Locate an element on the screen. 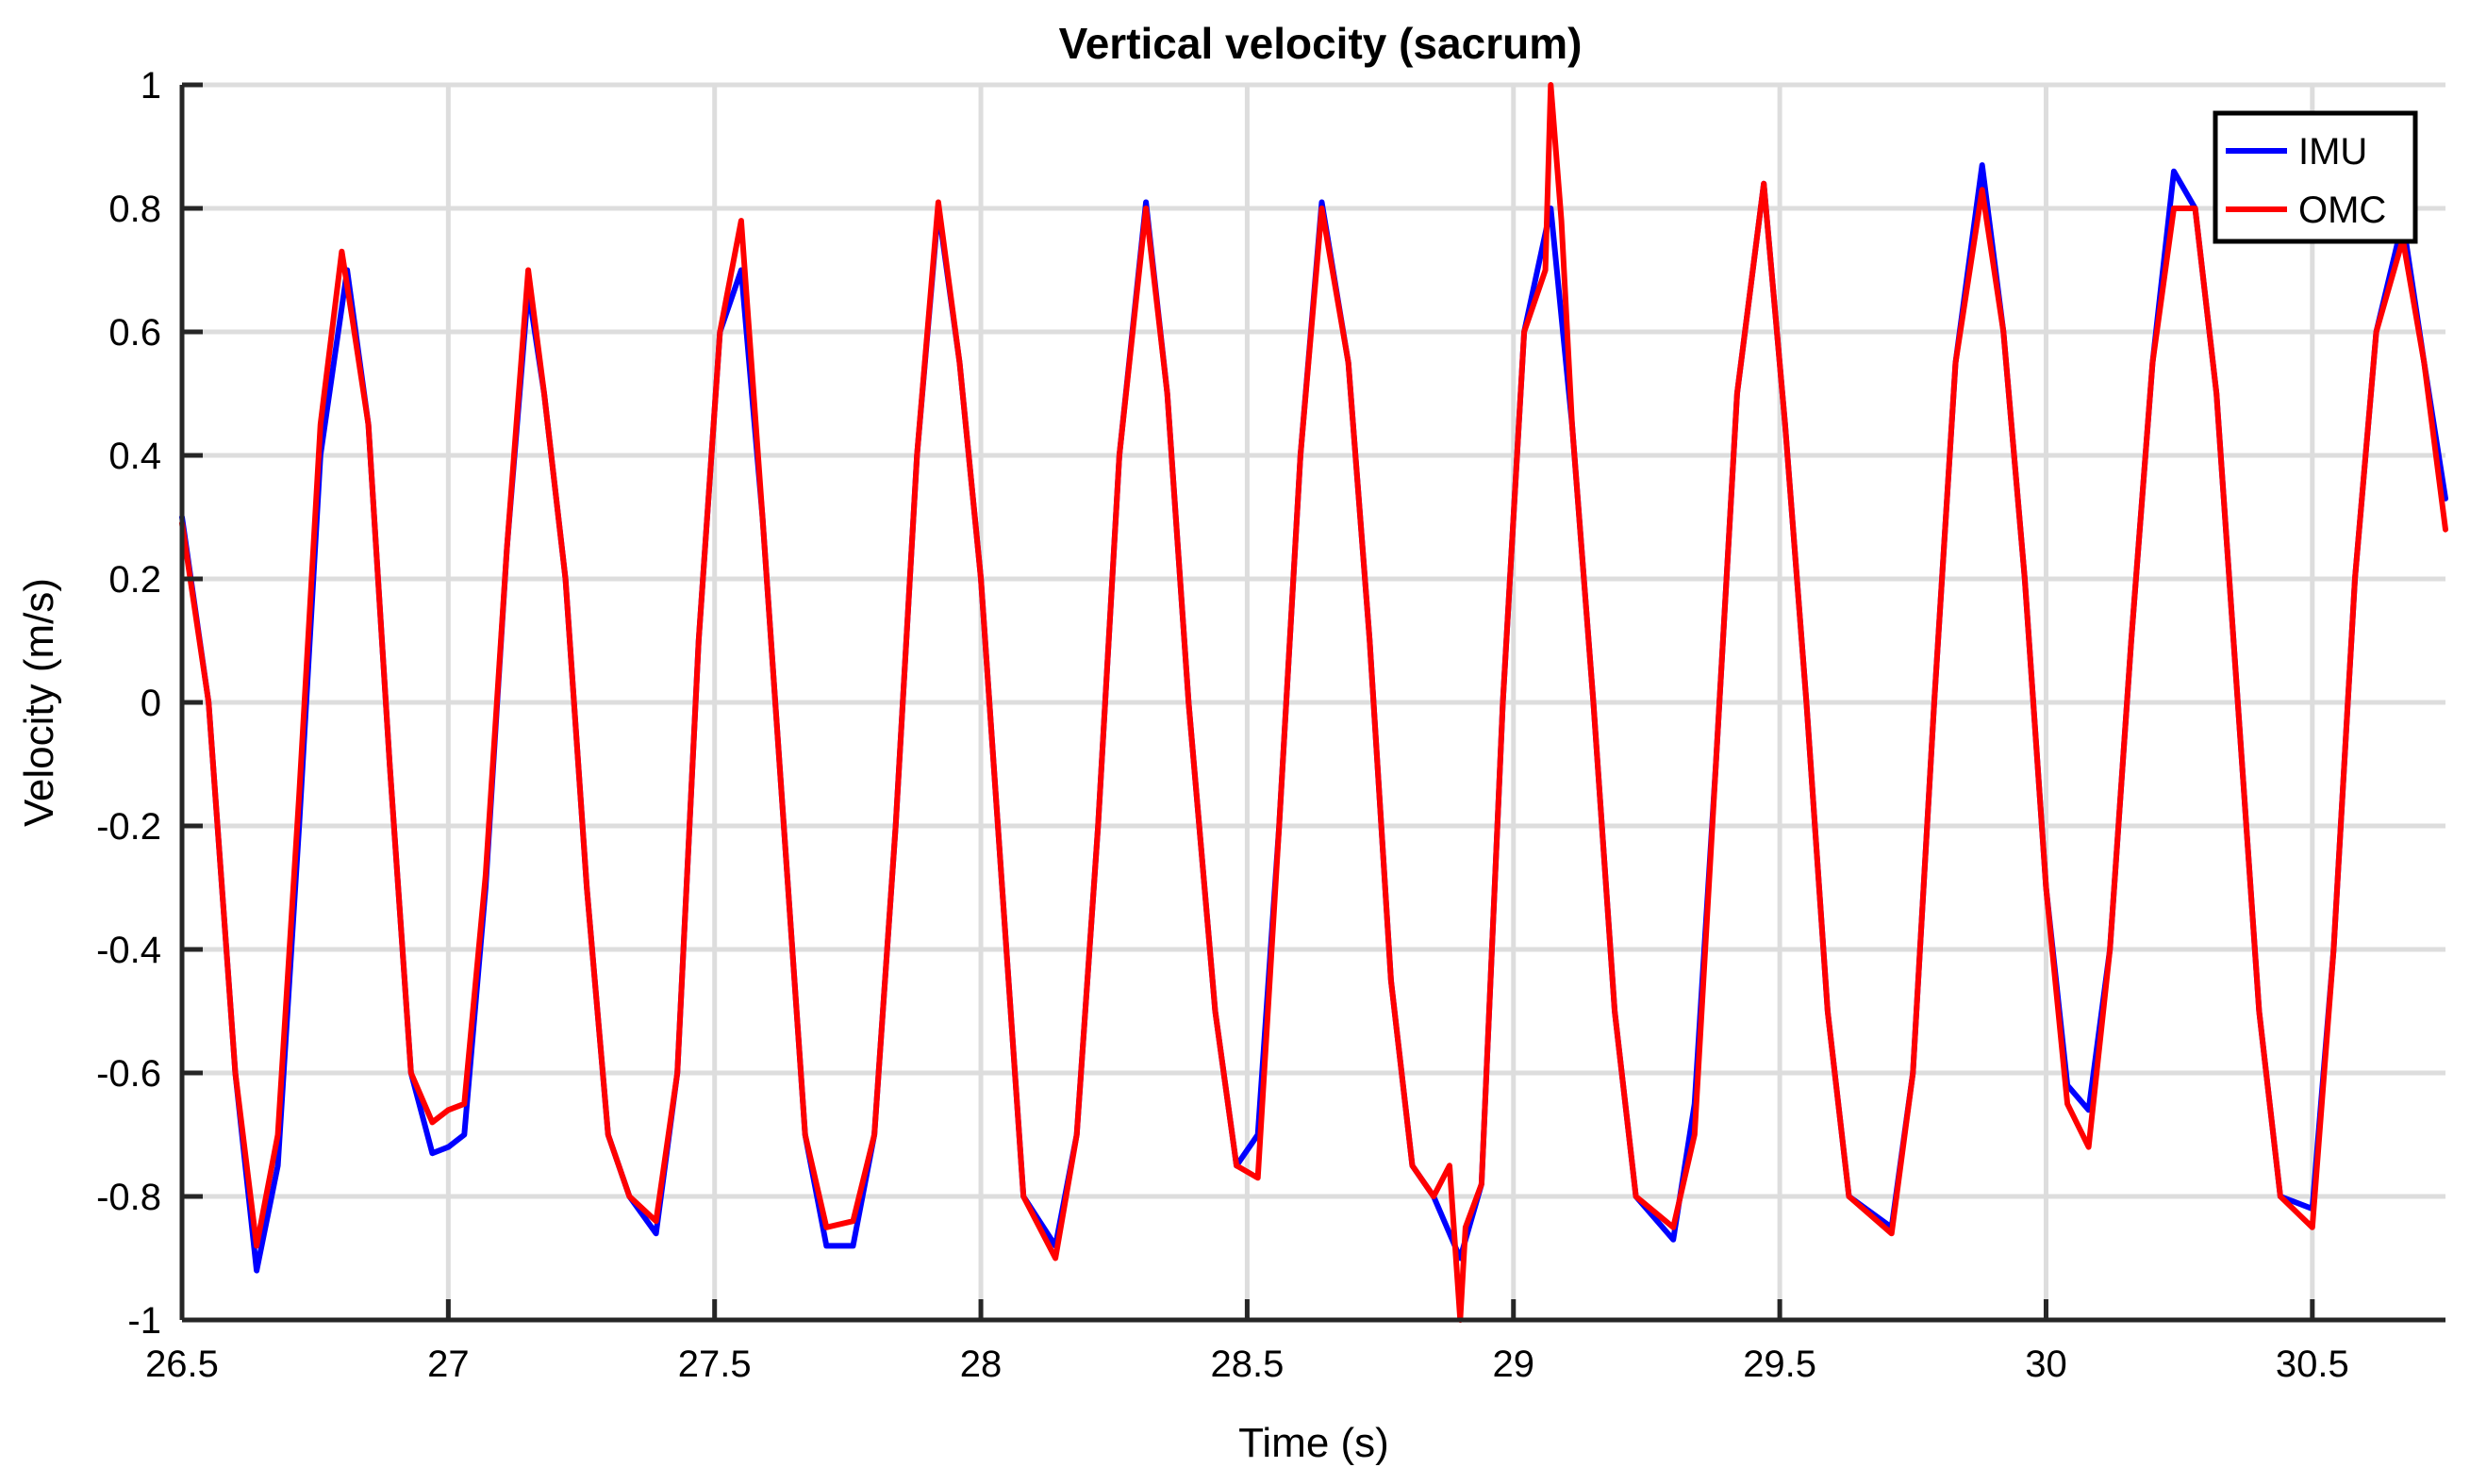 This screenshot has width=2470, height=1484. y-tick-label-0: -1 is located at coordinates (144, 1321).